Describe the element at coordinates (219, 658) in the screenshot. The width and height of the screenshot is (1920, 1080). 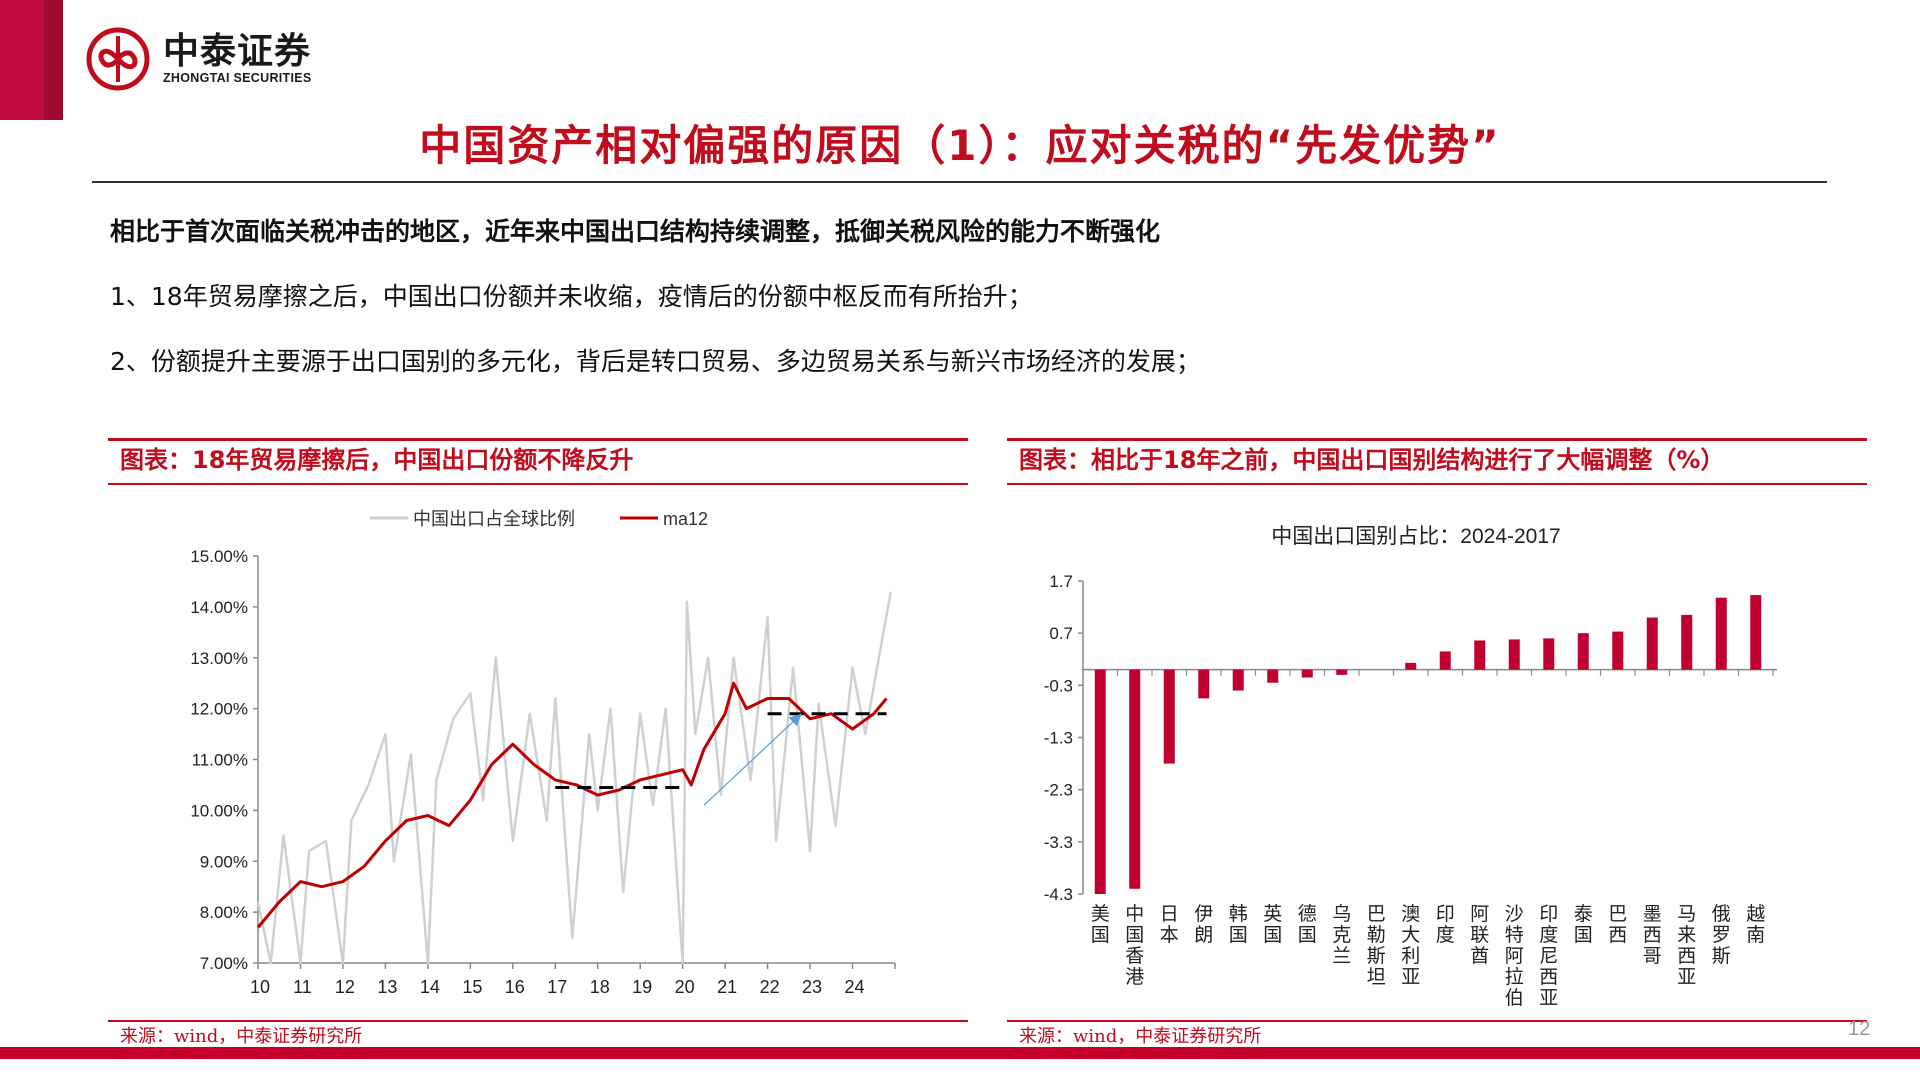
I see `y-tick-label: 13.00%` at that location.